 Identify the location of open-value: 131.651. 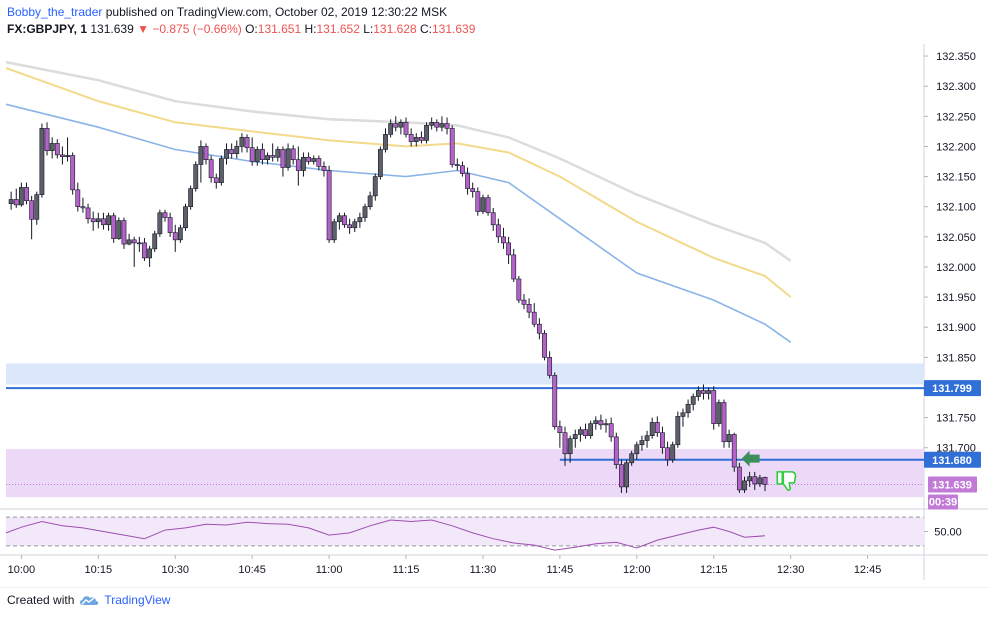
(279, 29).